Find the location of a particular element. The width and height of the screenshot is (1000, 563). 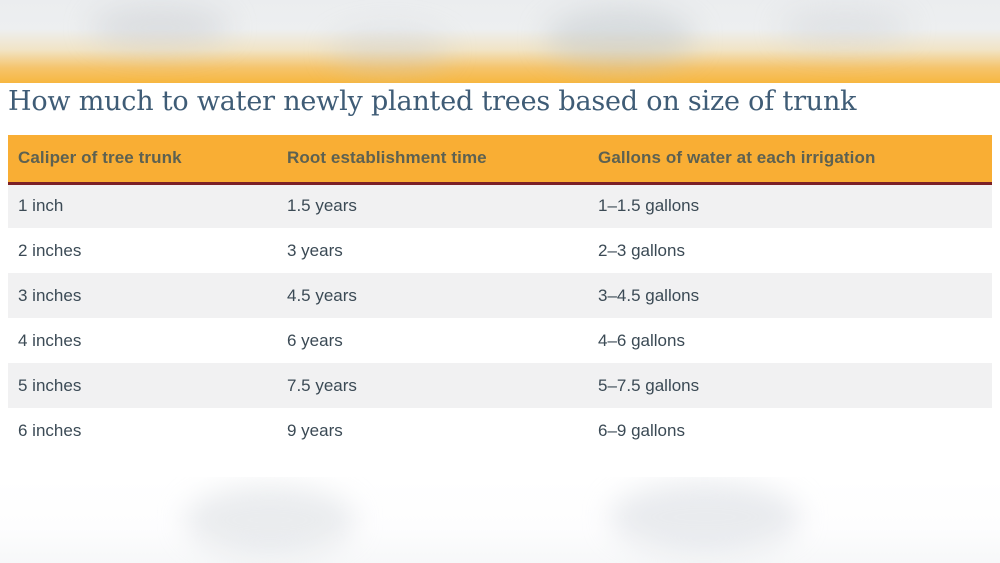

header-cell-root-time: Root establishment time is located at coordinates (432, 160).